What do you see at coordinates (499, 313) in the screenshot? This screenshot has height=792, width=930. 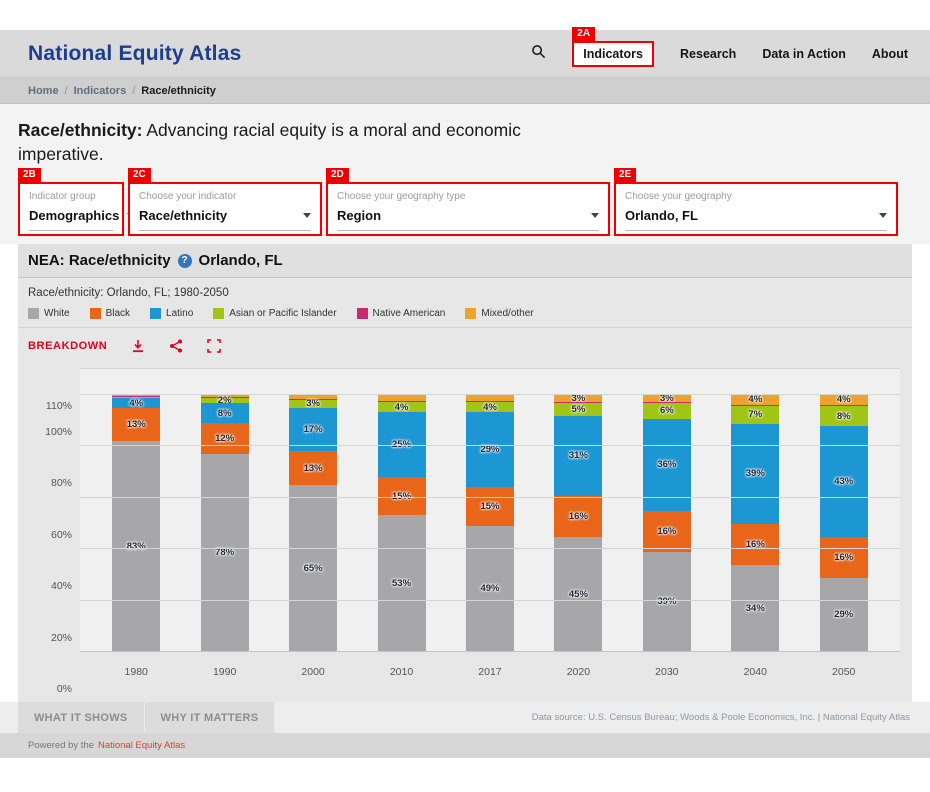 I see `legend-item-mixed-other: Mixed/other` at bounding box center [499, 313].